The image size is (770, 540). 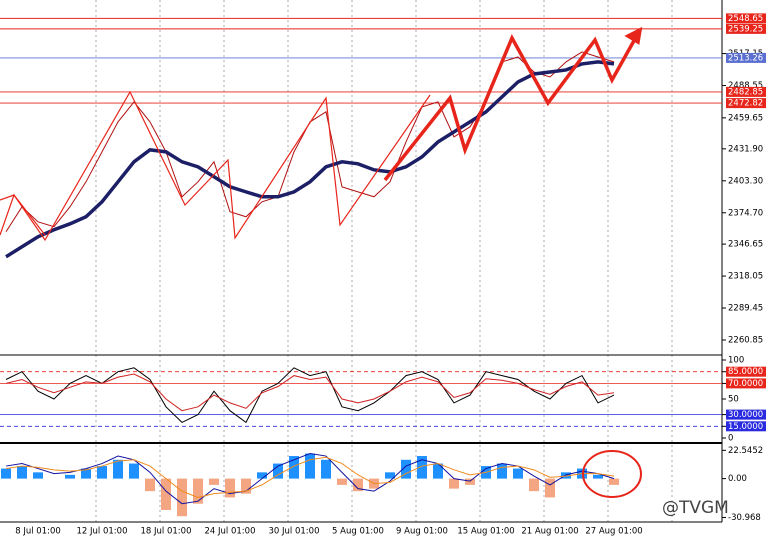 I want to click on y-tick-label: 85.0000, so click(x=745, y=372).